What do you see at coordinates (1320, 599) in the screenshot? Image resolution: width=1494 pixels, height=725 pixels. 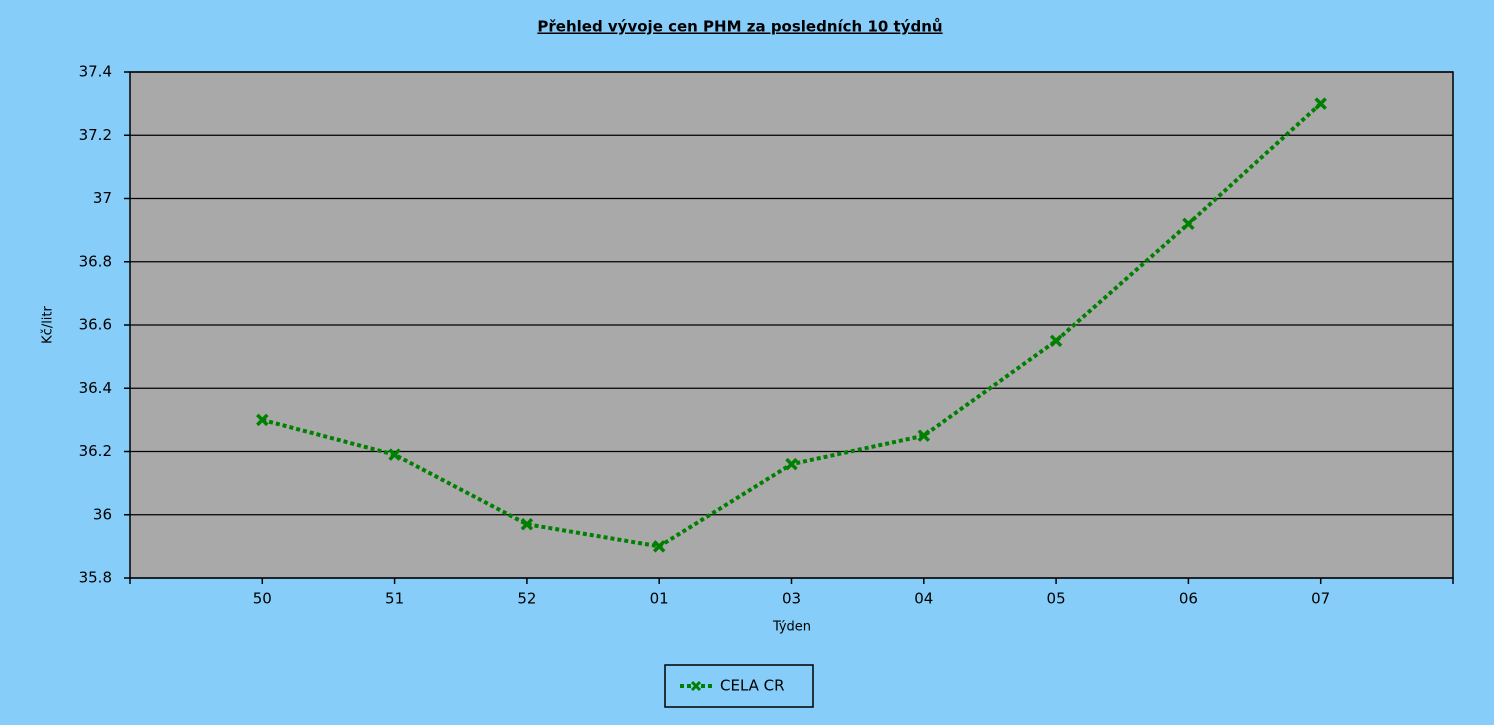 I see `x-tick-label: 07` at bounding box center [1320, 599].